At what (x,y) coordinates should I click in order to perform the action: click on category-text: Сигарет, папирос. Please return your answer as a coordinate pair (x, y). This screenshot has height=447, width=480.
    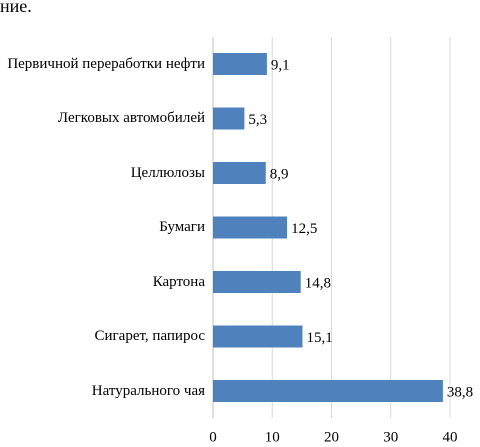
    Looking at the image, I should click on (149, 336).